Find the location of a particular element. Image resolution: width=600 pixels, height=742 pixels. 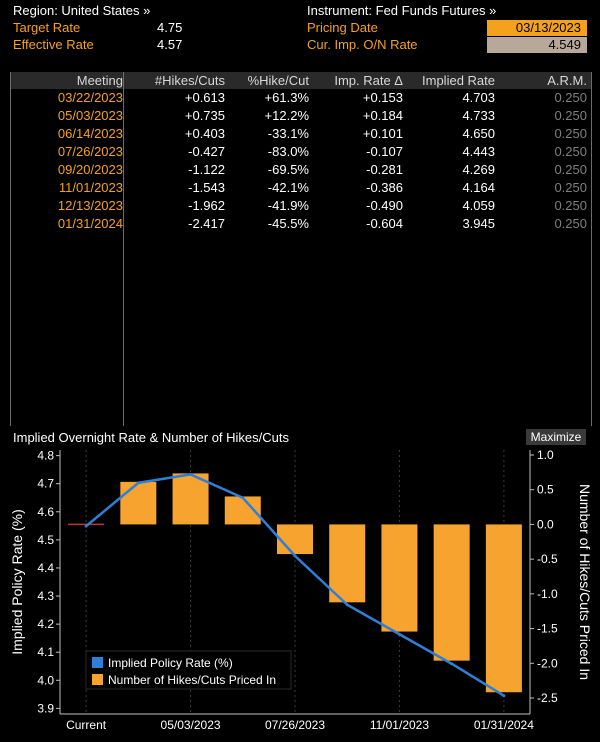

pricing-date-label: Pricing Date is located at coordinates (342, 27).